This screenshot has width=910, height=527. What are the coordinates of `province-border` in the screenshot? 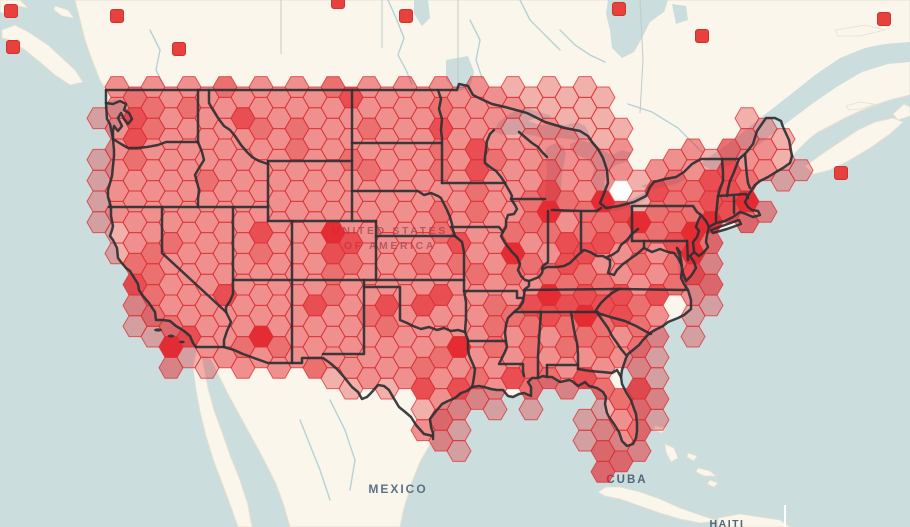 It's located at (641, 57).